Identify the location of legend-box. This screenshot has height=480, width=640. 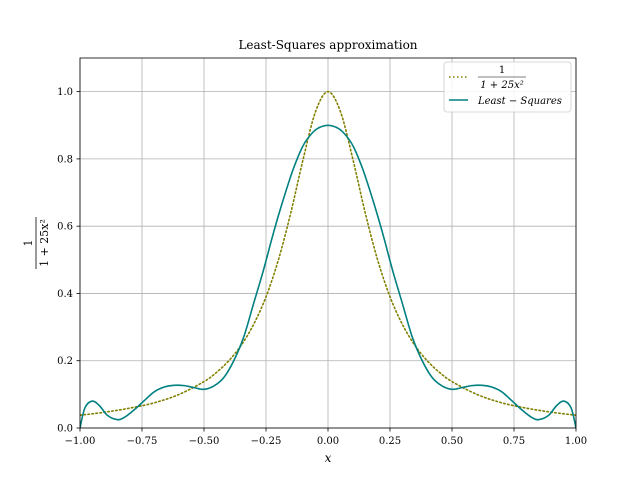
(507, 87).